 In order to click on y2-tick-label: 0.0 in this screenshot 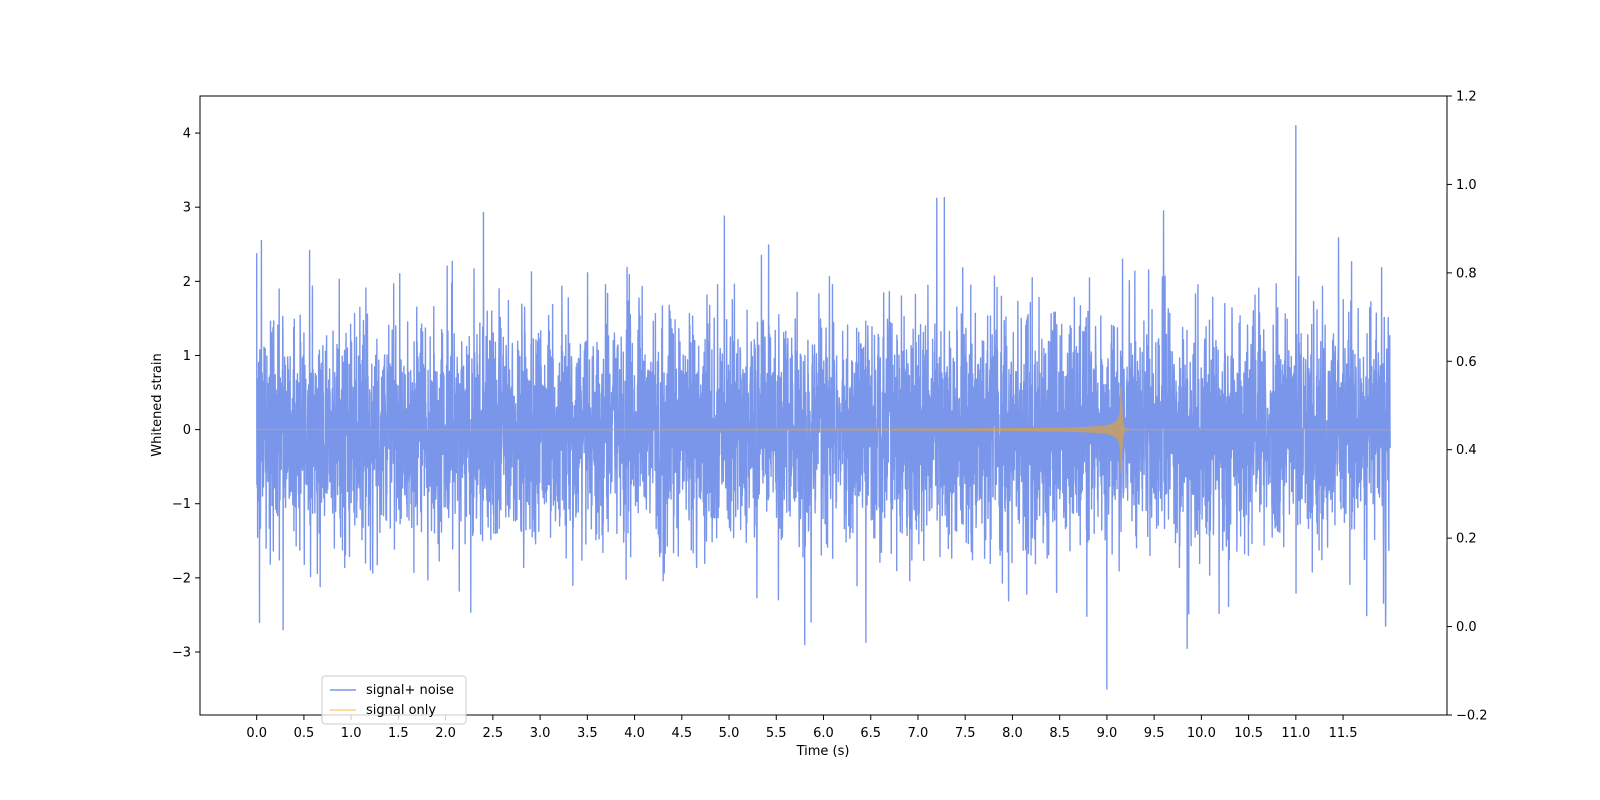, I will do `click(1466, 627)`.